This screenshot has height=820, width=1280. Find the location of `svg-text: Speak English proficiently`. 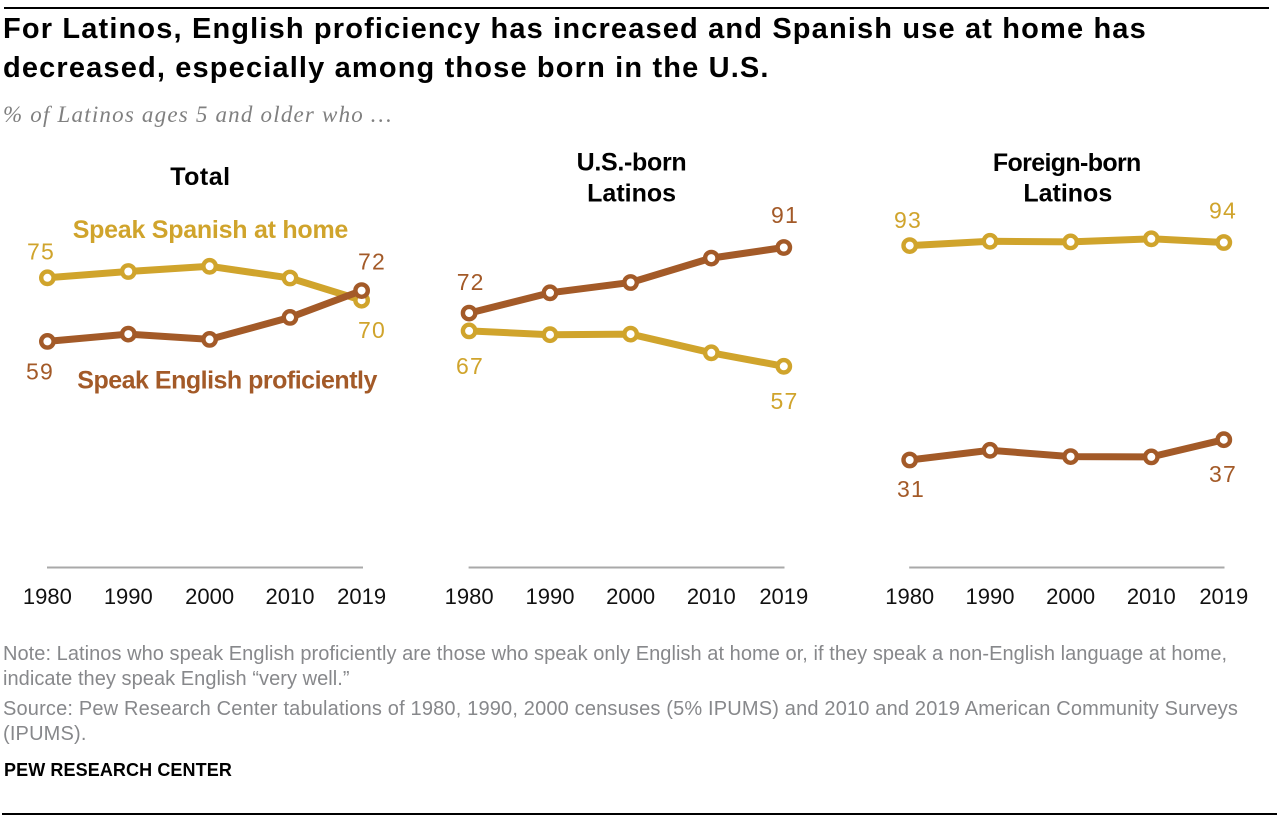

svg-text: Speak English proficiently is located at coordinates (227, 381).